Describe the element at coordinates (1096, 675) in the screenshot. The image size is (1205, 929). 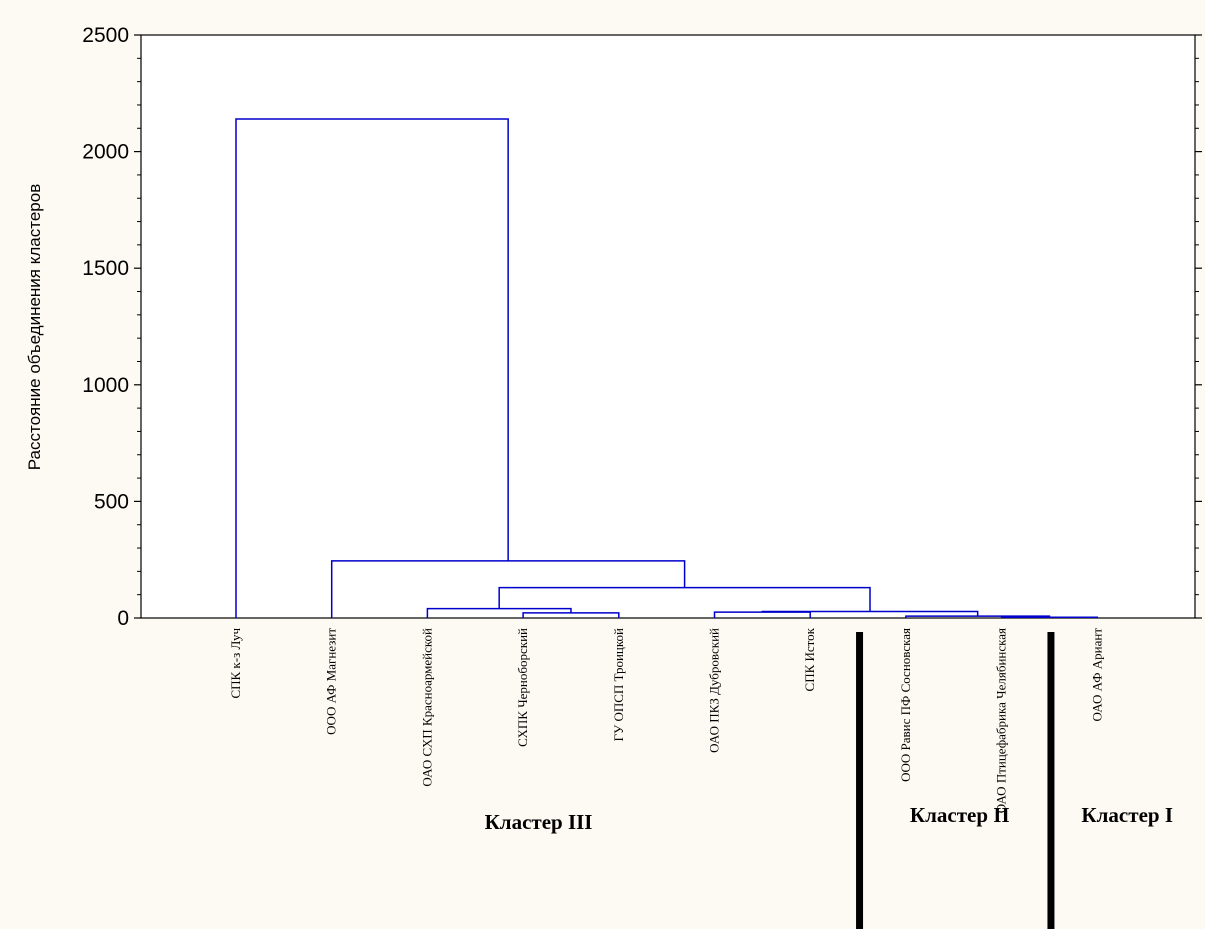
I see `leaf-label: ОАО АФ Ариант` at that location.